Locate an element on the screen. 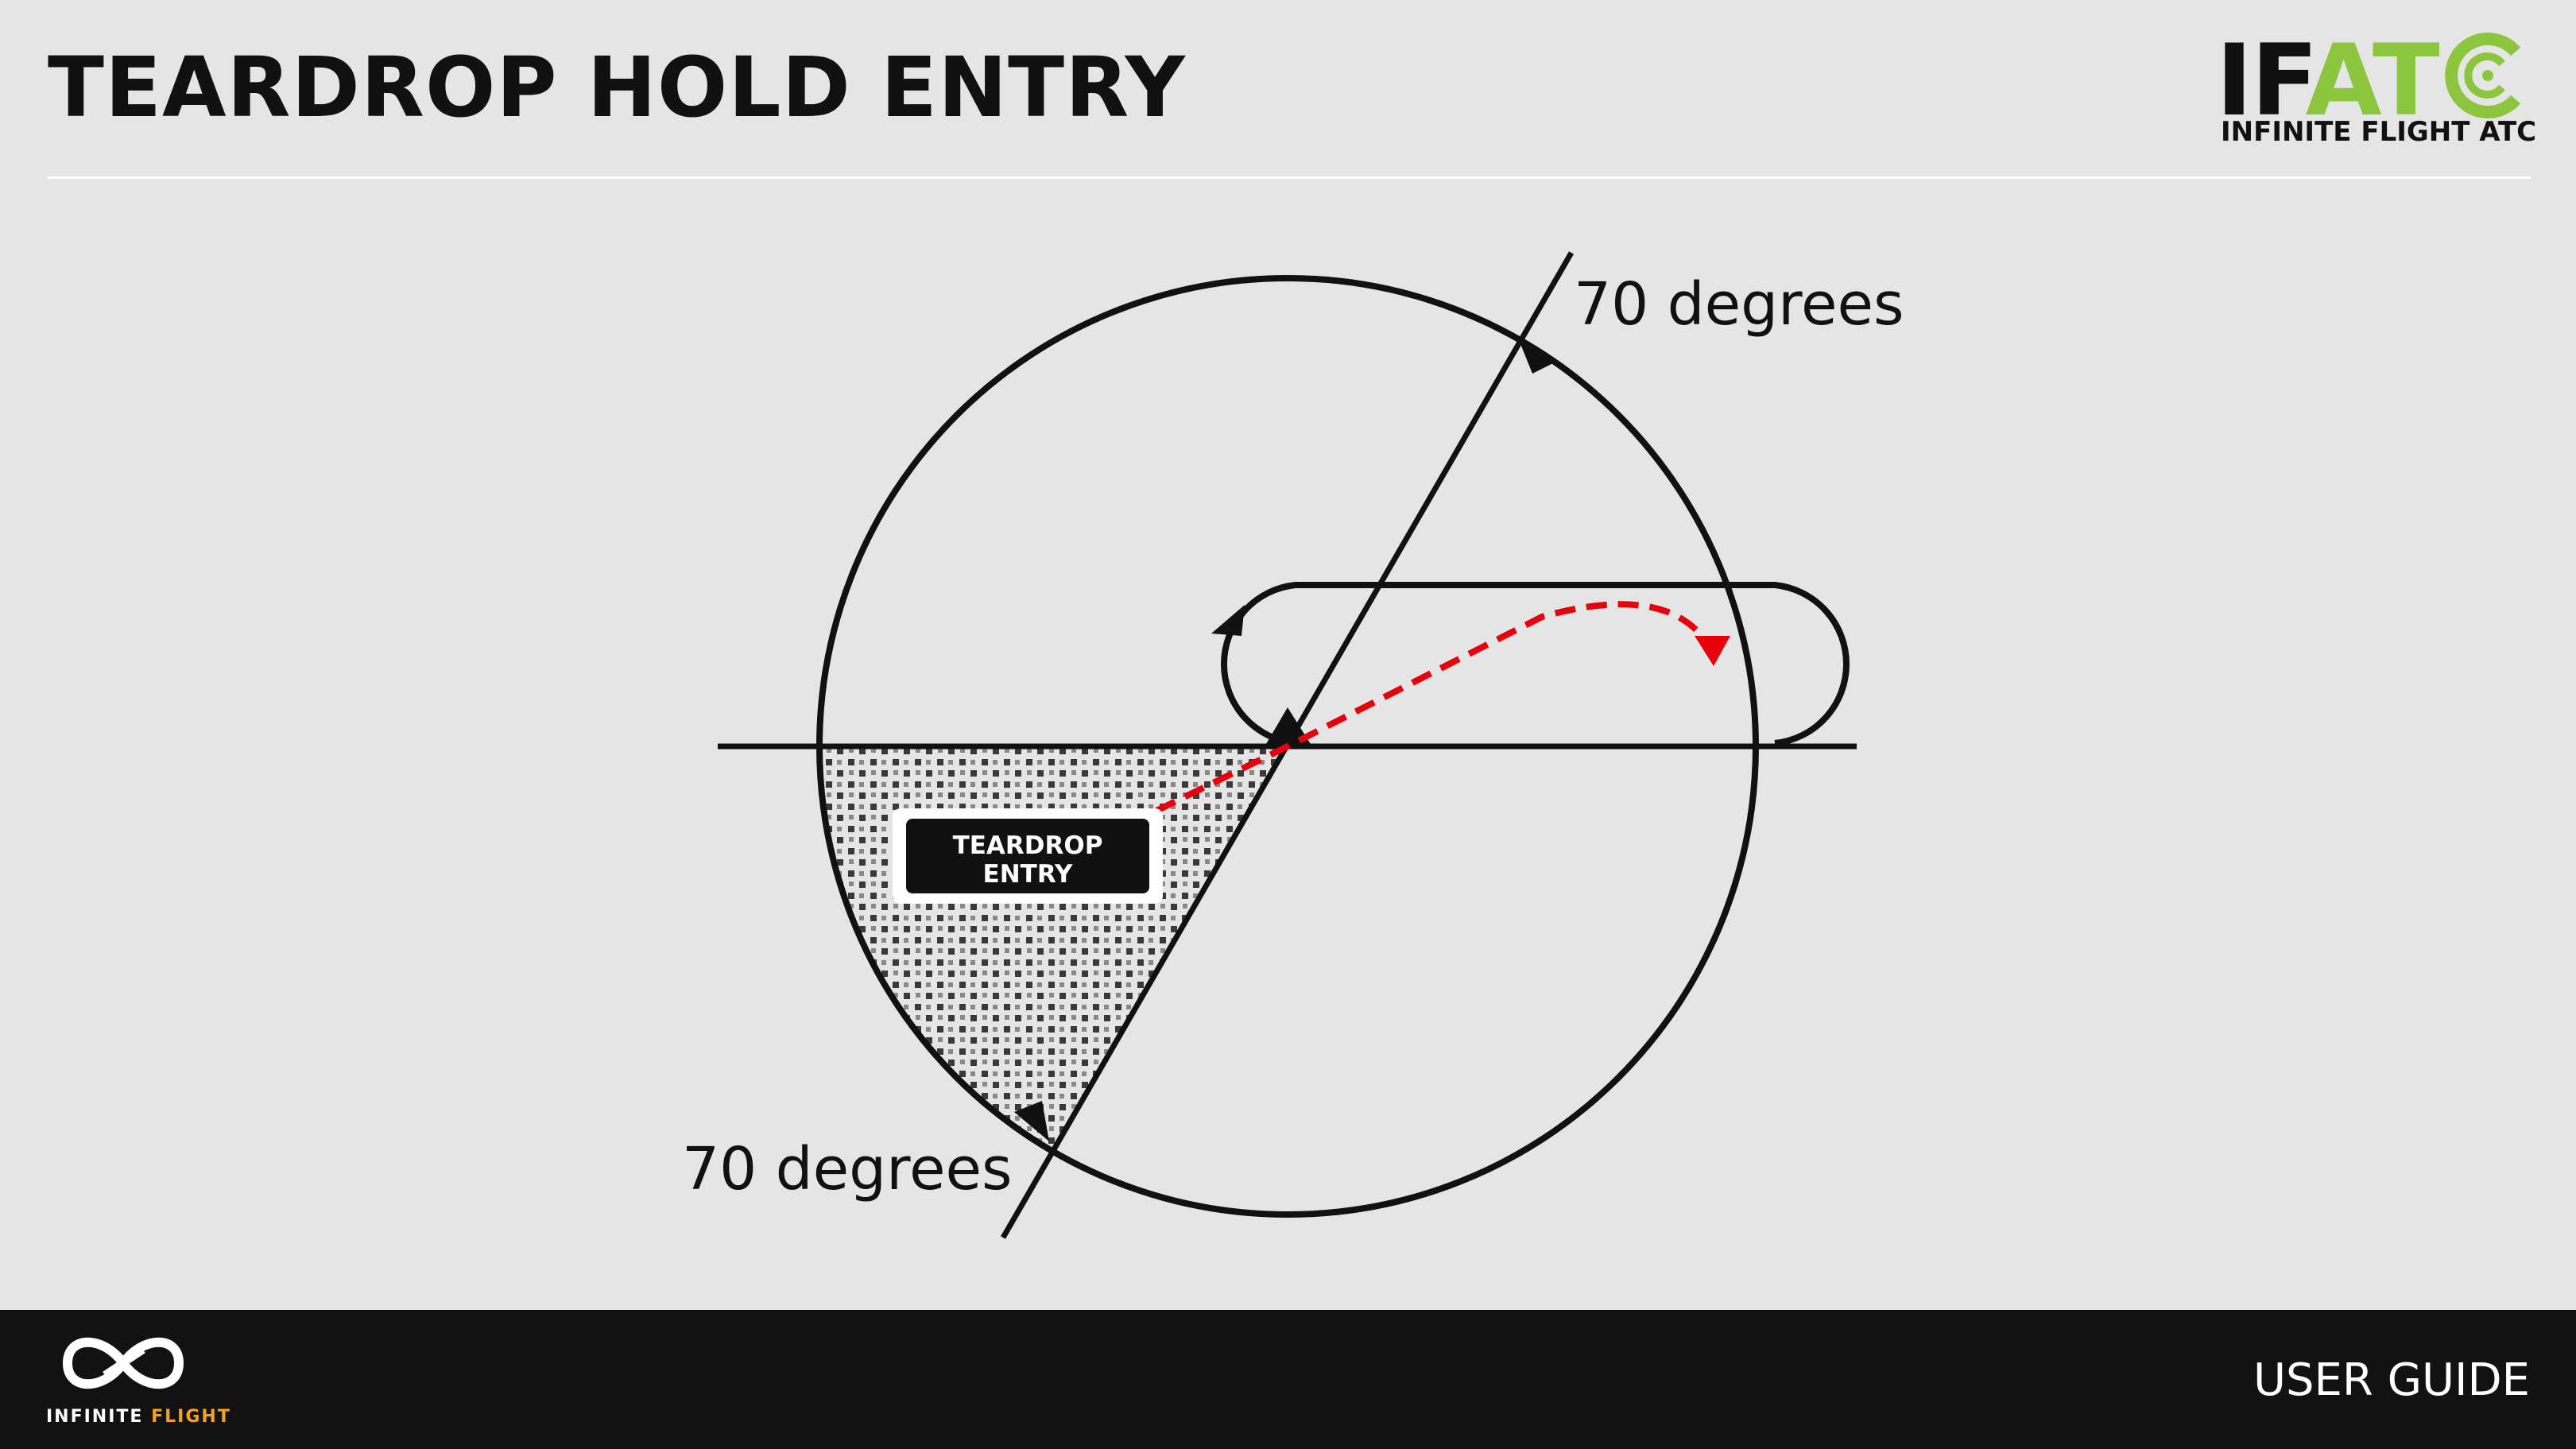  teardrop-entry-tag: TEARDROP ENTRY is located at coordinates (1028, 856).